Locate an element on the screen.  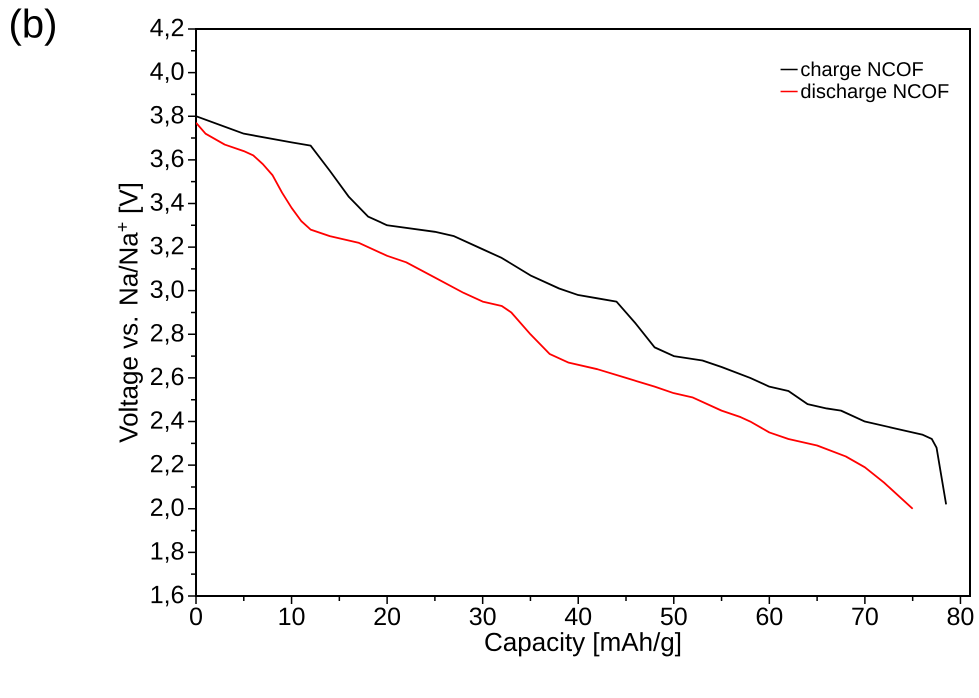
text: (b) is located at coordinates (33, 27).